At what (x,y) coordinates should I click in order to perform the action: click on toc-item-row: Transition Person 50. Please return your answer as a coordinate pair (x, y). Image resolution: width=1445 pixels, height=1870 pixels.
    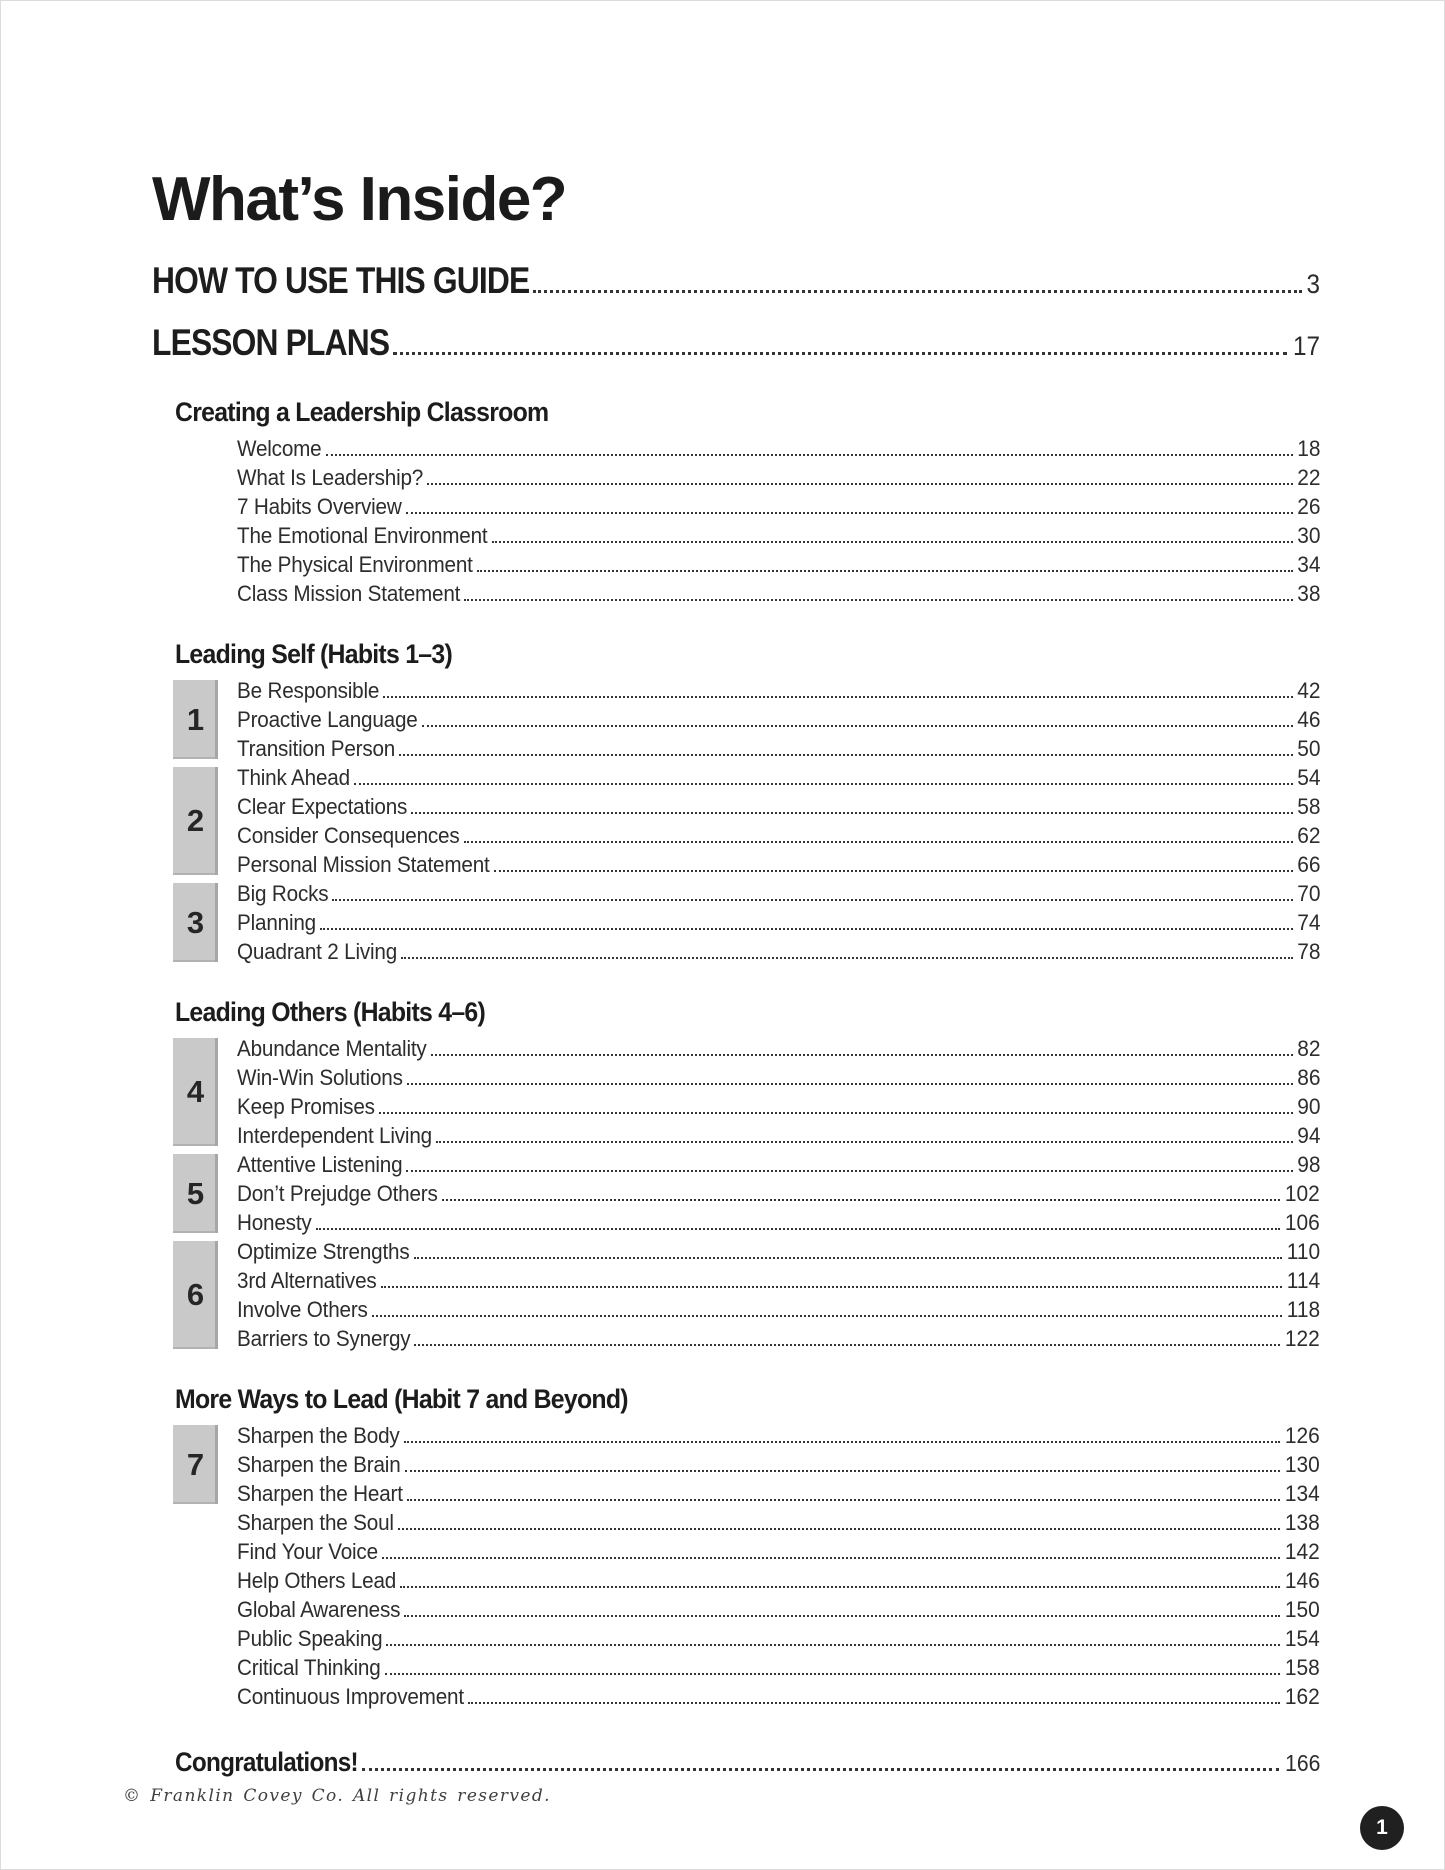
    Looking at the image, I should click on (778, 748).